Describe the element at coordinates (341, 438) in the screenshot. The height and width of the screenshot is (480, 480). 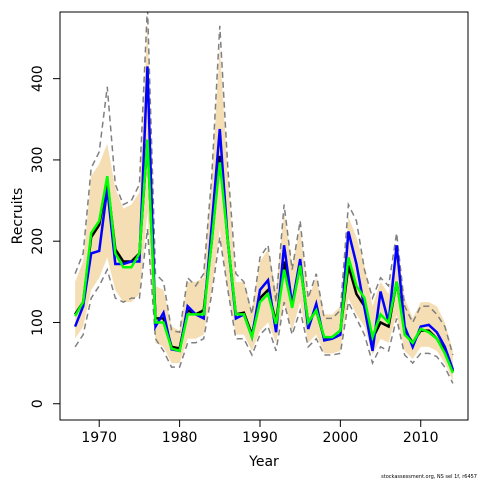
I see `x-tick-label: 2000` at that location.